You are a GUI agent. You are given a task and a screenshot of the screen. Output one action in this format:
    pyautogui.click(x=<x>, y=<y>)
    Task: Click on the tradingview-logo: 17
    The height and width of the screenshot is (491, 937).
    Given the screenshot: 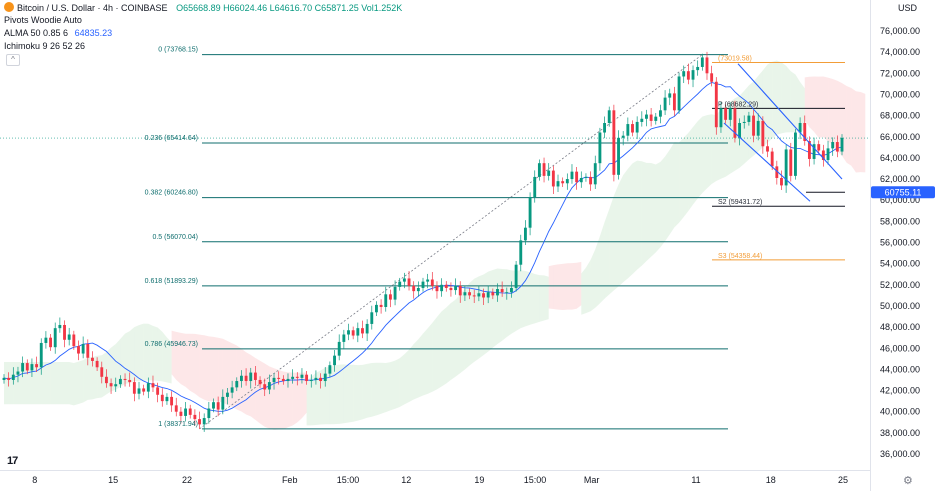 What is the action you would take?
    pyautogui.click(x=12, y=461)
    